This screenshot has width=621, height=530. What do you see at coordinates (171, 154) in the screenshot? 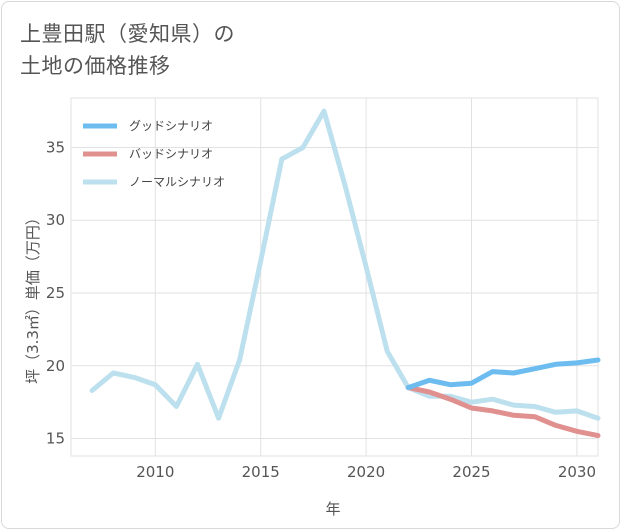
I see `legend-label-1: バッドシナリオ` at bounding box center [171, 154].